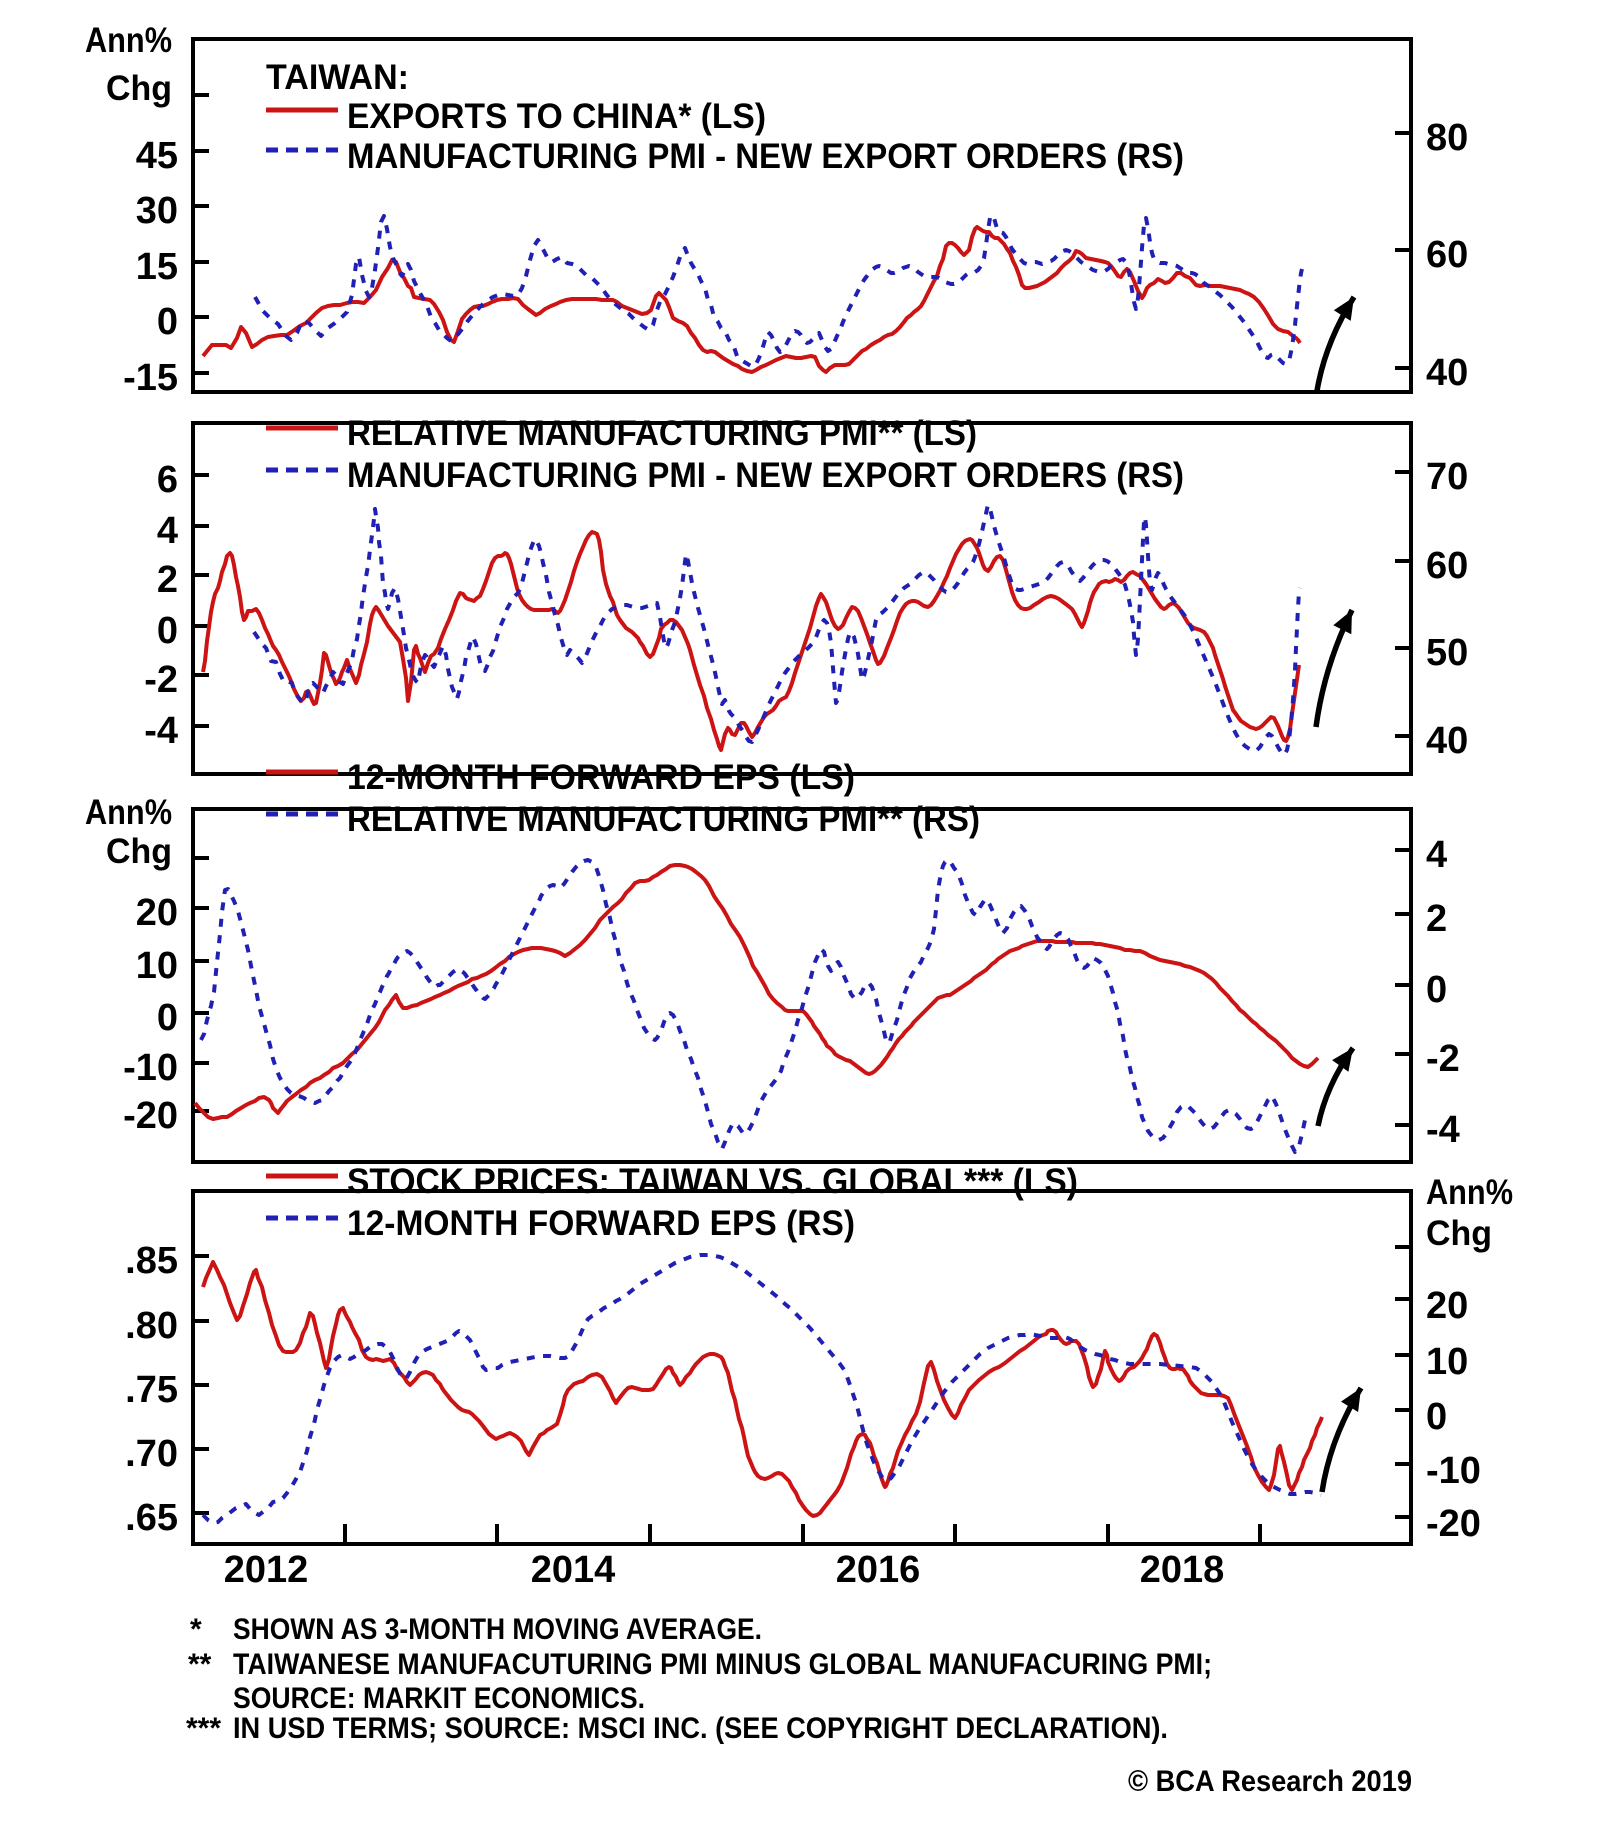 This screenshot has width=1600, height=1821. Describe the element at coordinates (556, 116) in the screenshot. I see `svg-text: EXPORTS TO CHINA* (LS)` at that location.